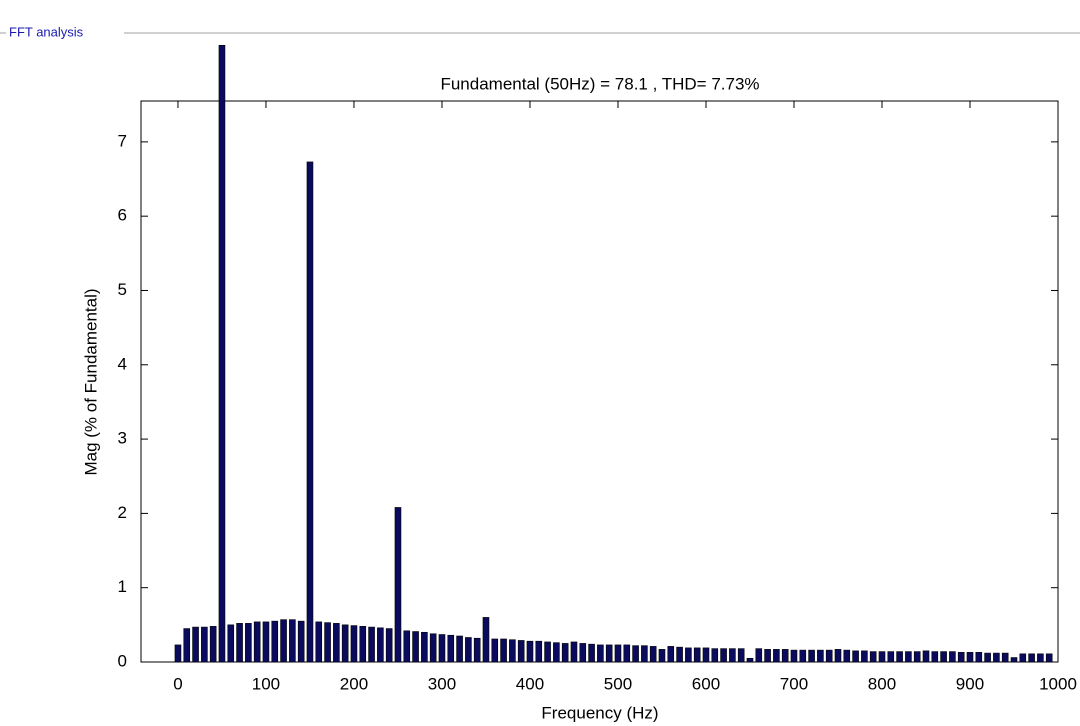 This screenshot has width=1080, height=726. I want to click on x-tick-label: 900, so click(970, 683).